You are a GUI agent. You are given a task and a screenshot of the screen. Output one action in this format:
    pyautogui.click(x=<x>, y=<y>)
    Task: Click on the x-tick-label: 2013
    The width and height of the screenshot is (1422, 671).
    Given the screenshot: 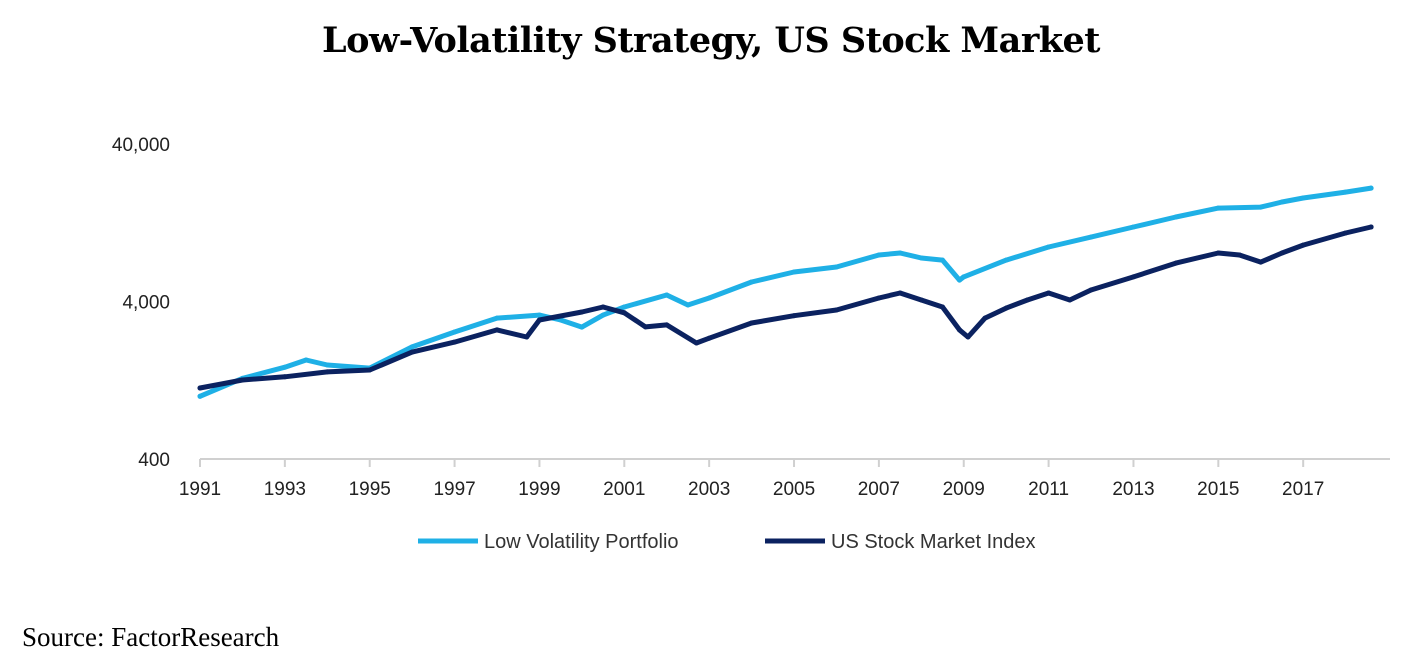 What is the action you would take?
    pyautogui.click(x=1133, y=489)
    